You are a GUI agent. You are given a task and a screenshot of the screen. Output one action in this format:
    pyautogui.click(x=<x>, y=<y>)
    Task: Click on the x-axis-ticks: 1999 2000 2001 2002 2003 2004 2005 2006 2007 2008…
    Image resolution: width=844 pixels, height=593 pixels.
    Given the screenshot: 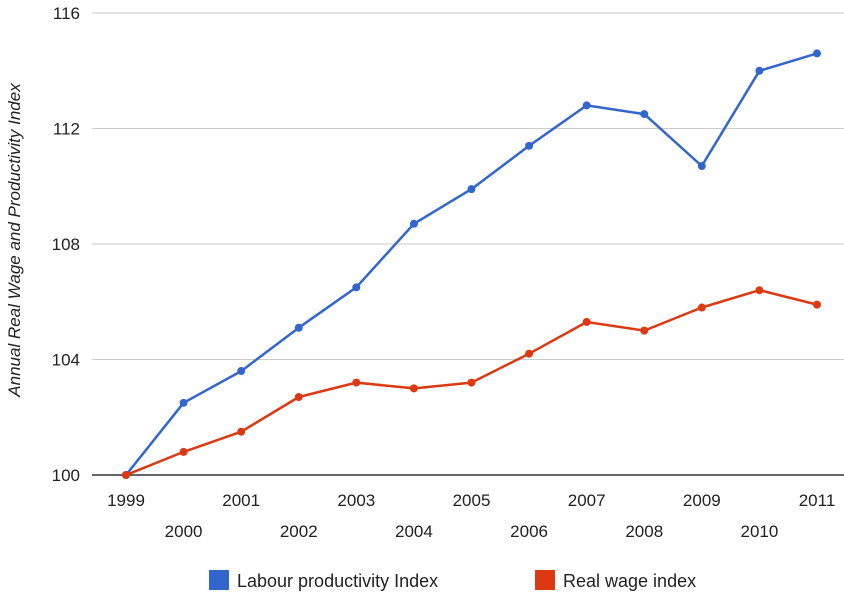 What is the action you would take?
    pyautogui.click(x=471, y=516)
    